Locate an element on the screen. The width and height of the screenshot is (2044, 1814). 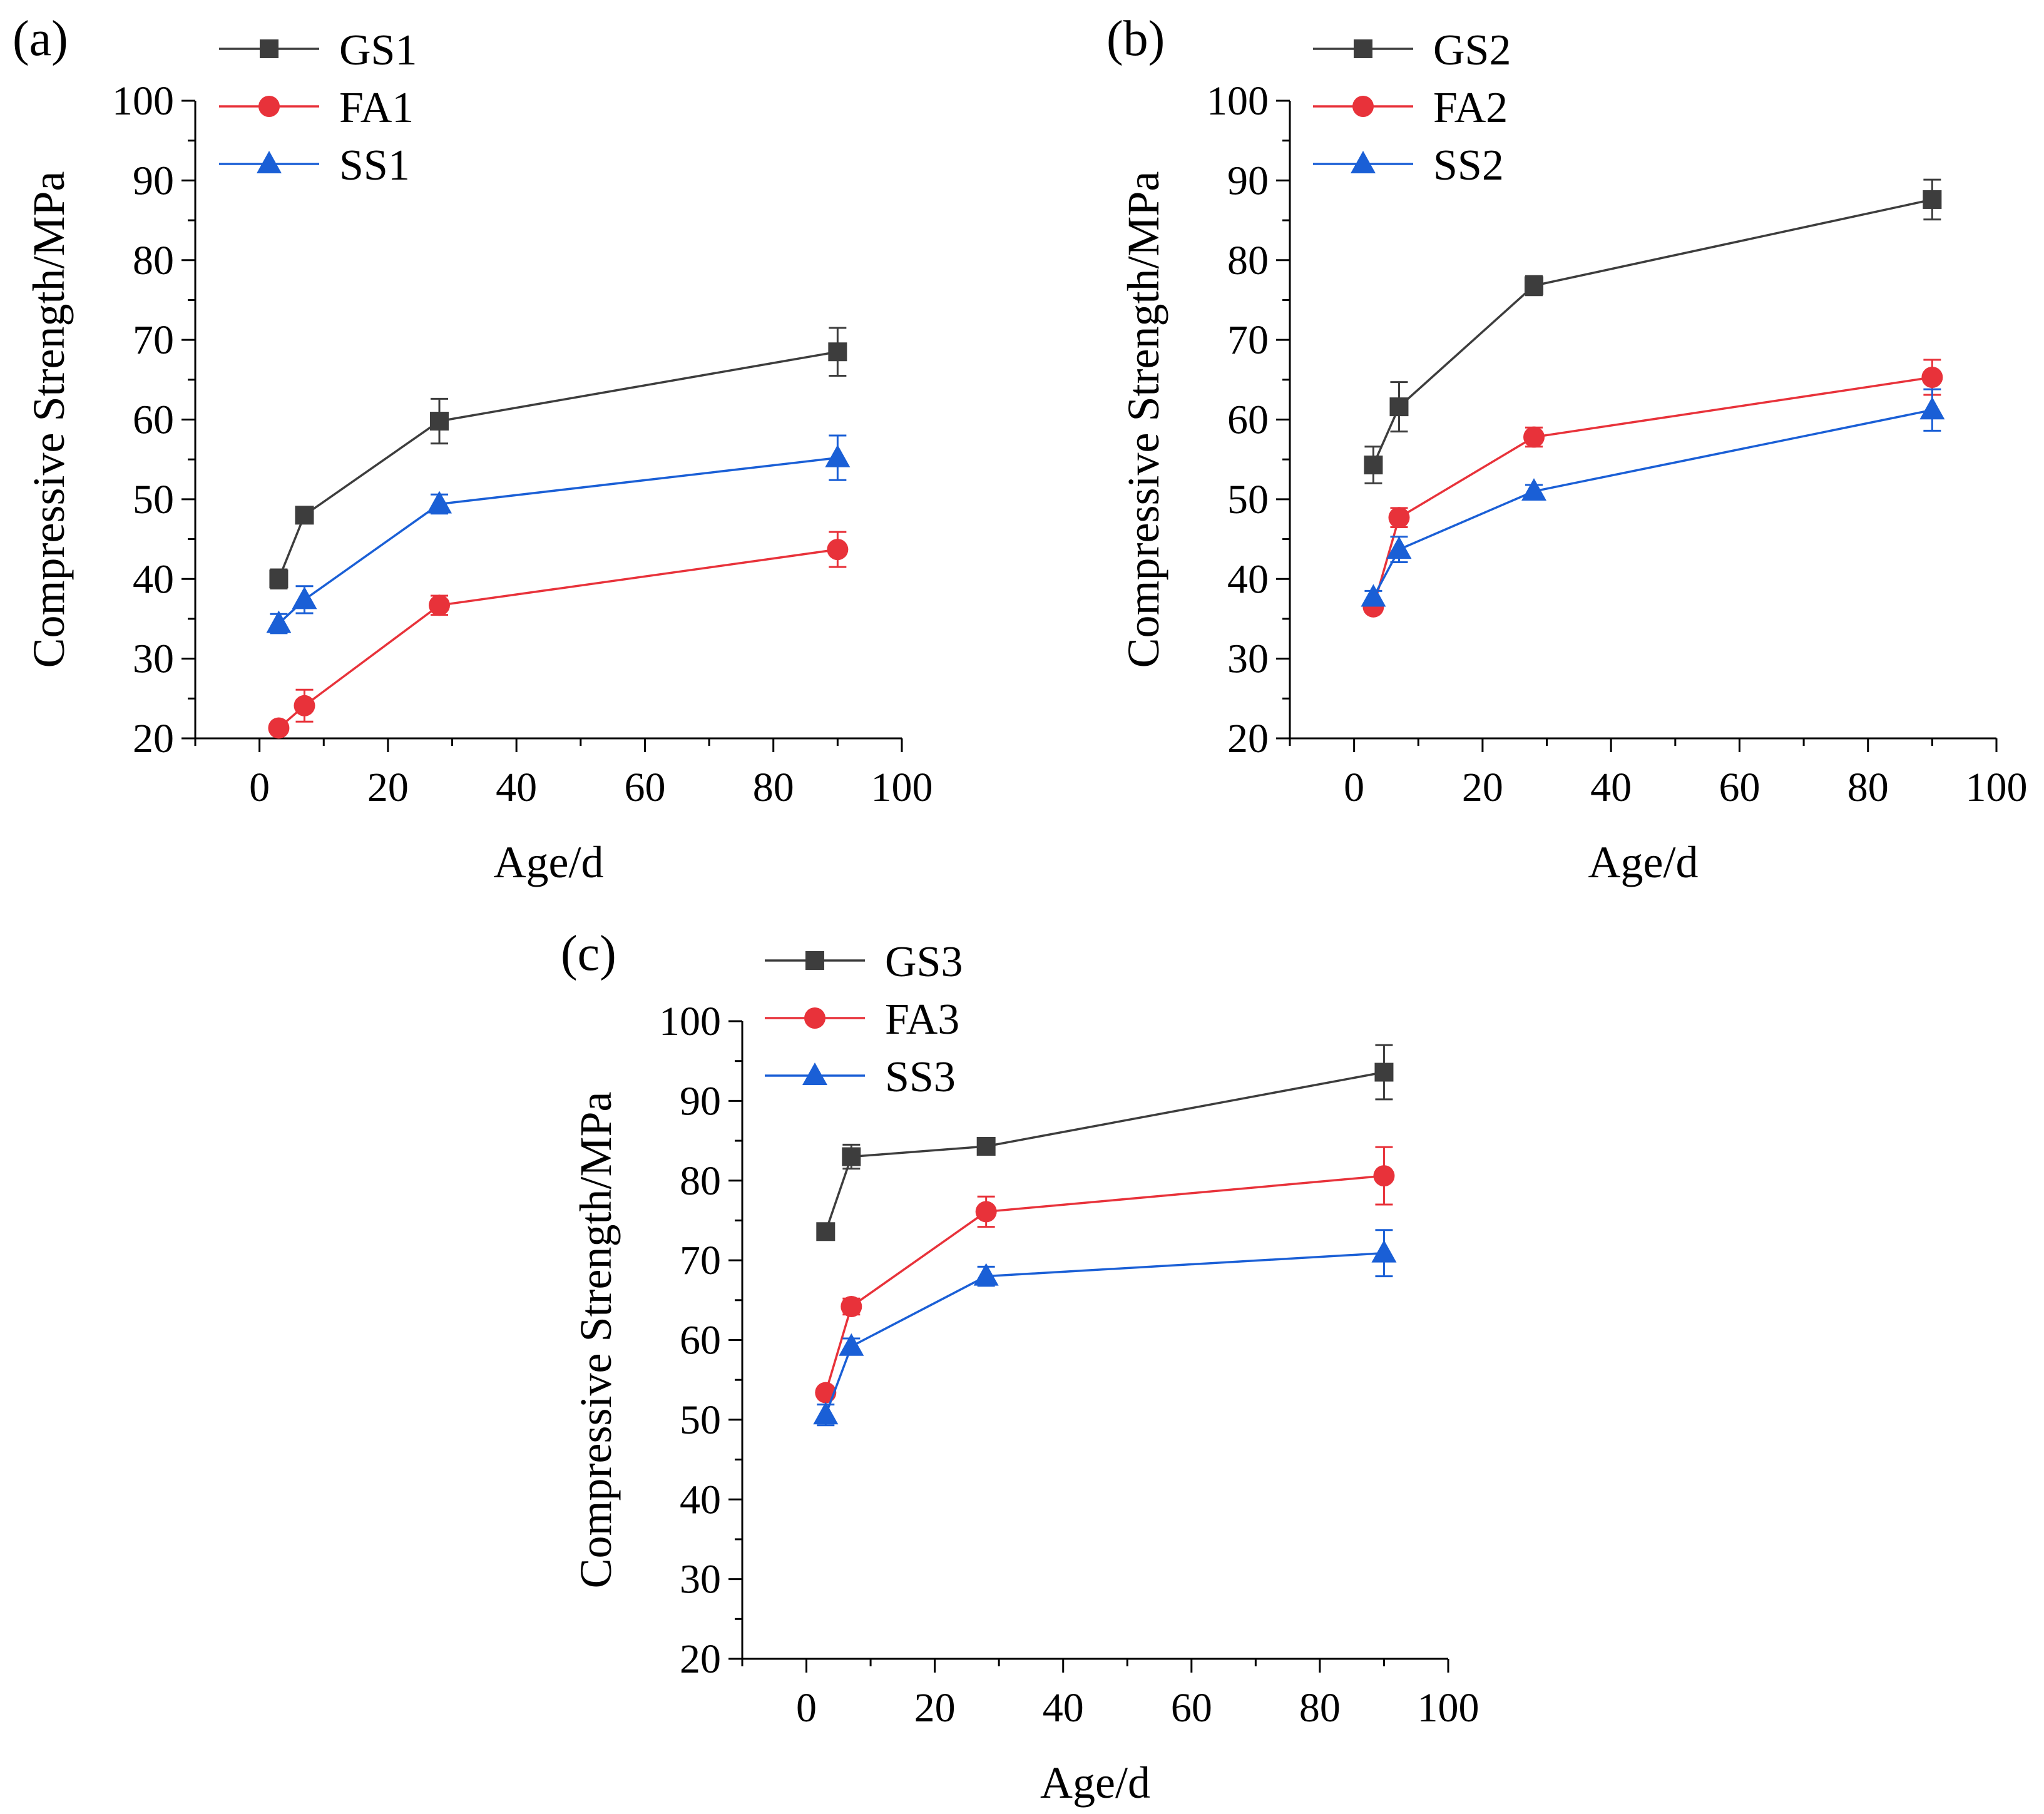
legend-entry: SS1 is located at coordinates (314, 165).